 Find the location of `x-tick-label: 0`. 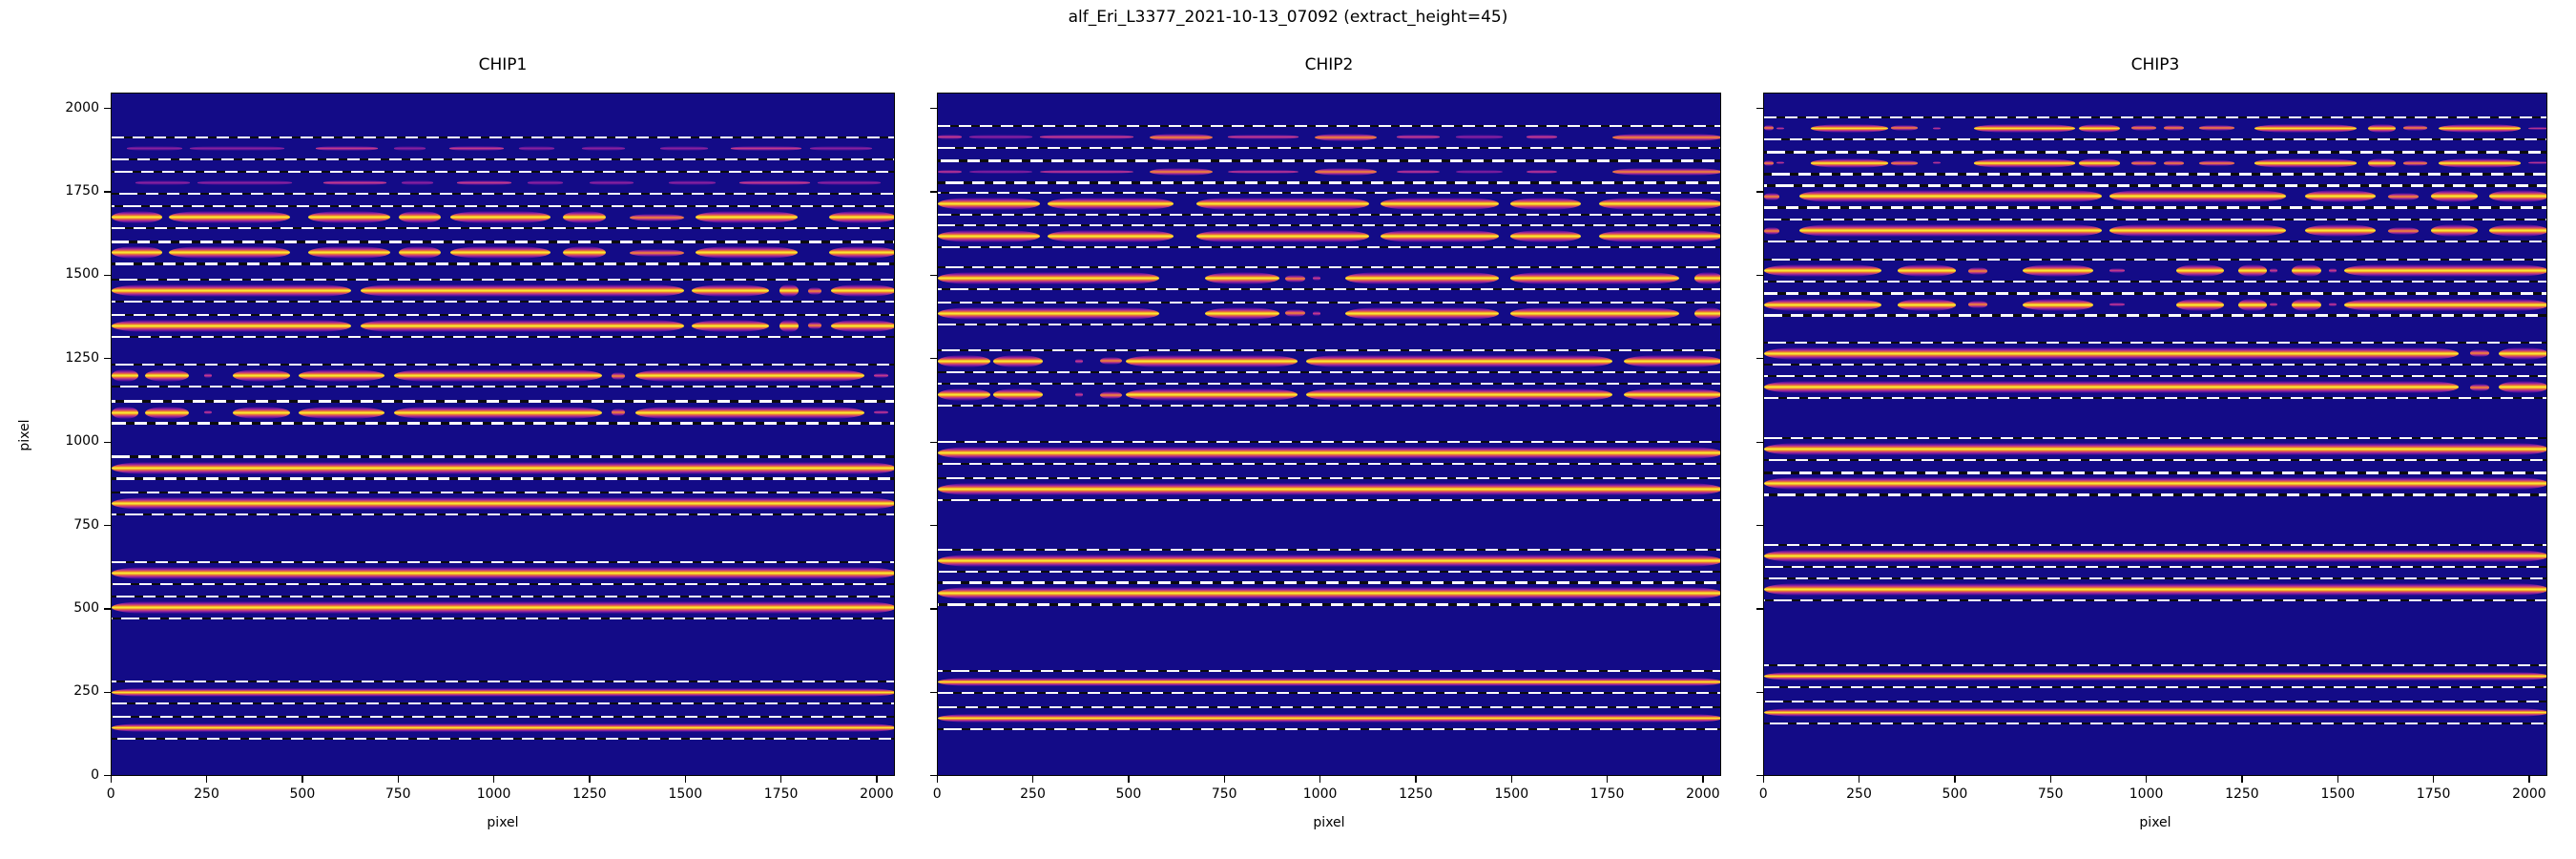

x-tick-label: 0 is located at coordinates (110, 794).